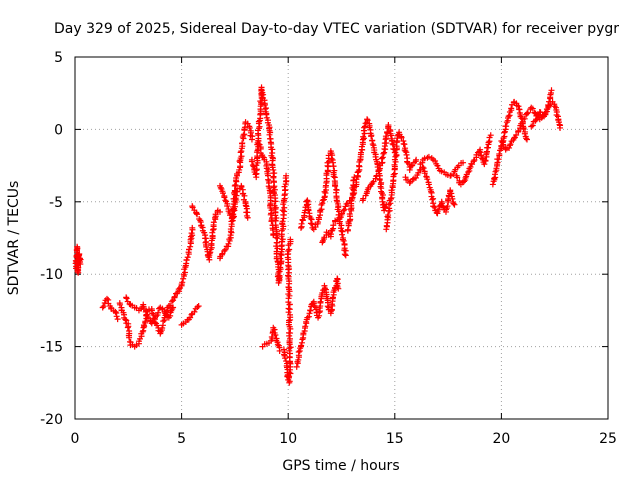  Describe the element at coordinates (51, 275) in the screenshot. I see `y-tick-label: -10` at that location.